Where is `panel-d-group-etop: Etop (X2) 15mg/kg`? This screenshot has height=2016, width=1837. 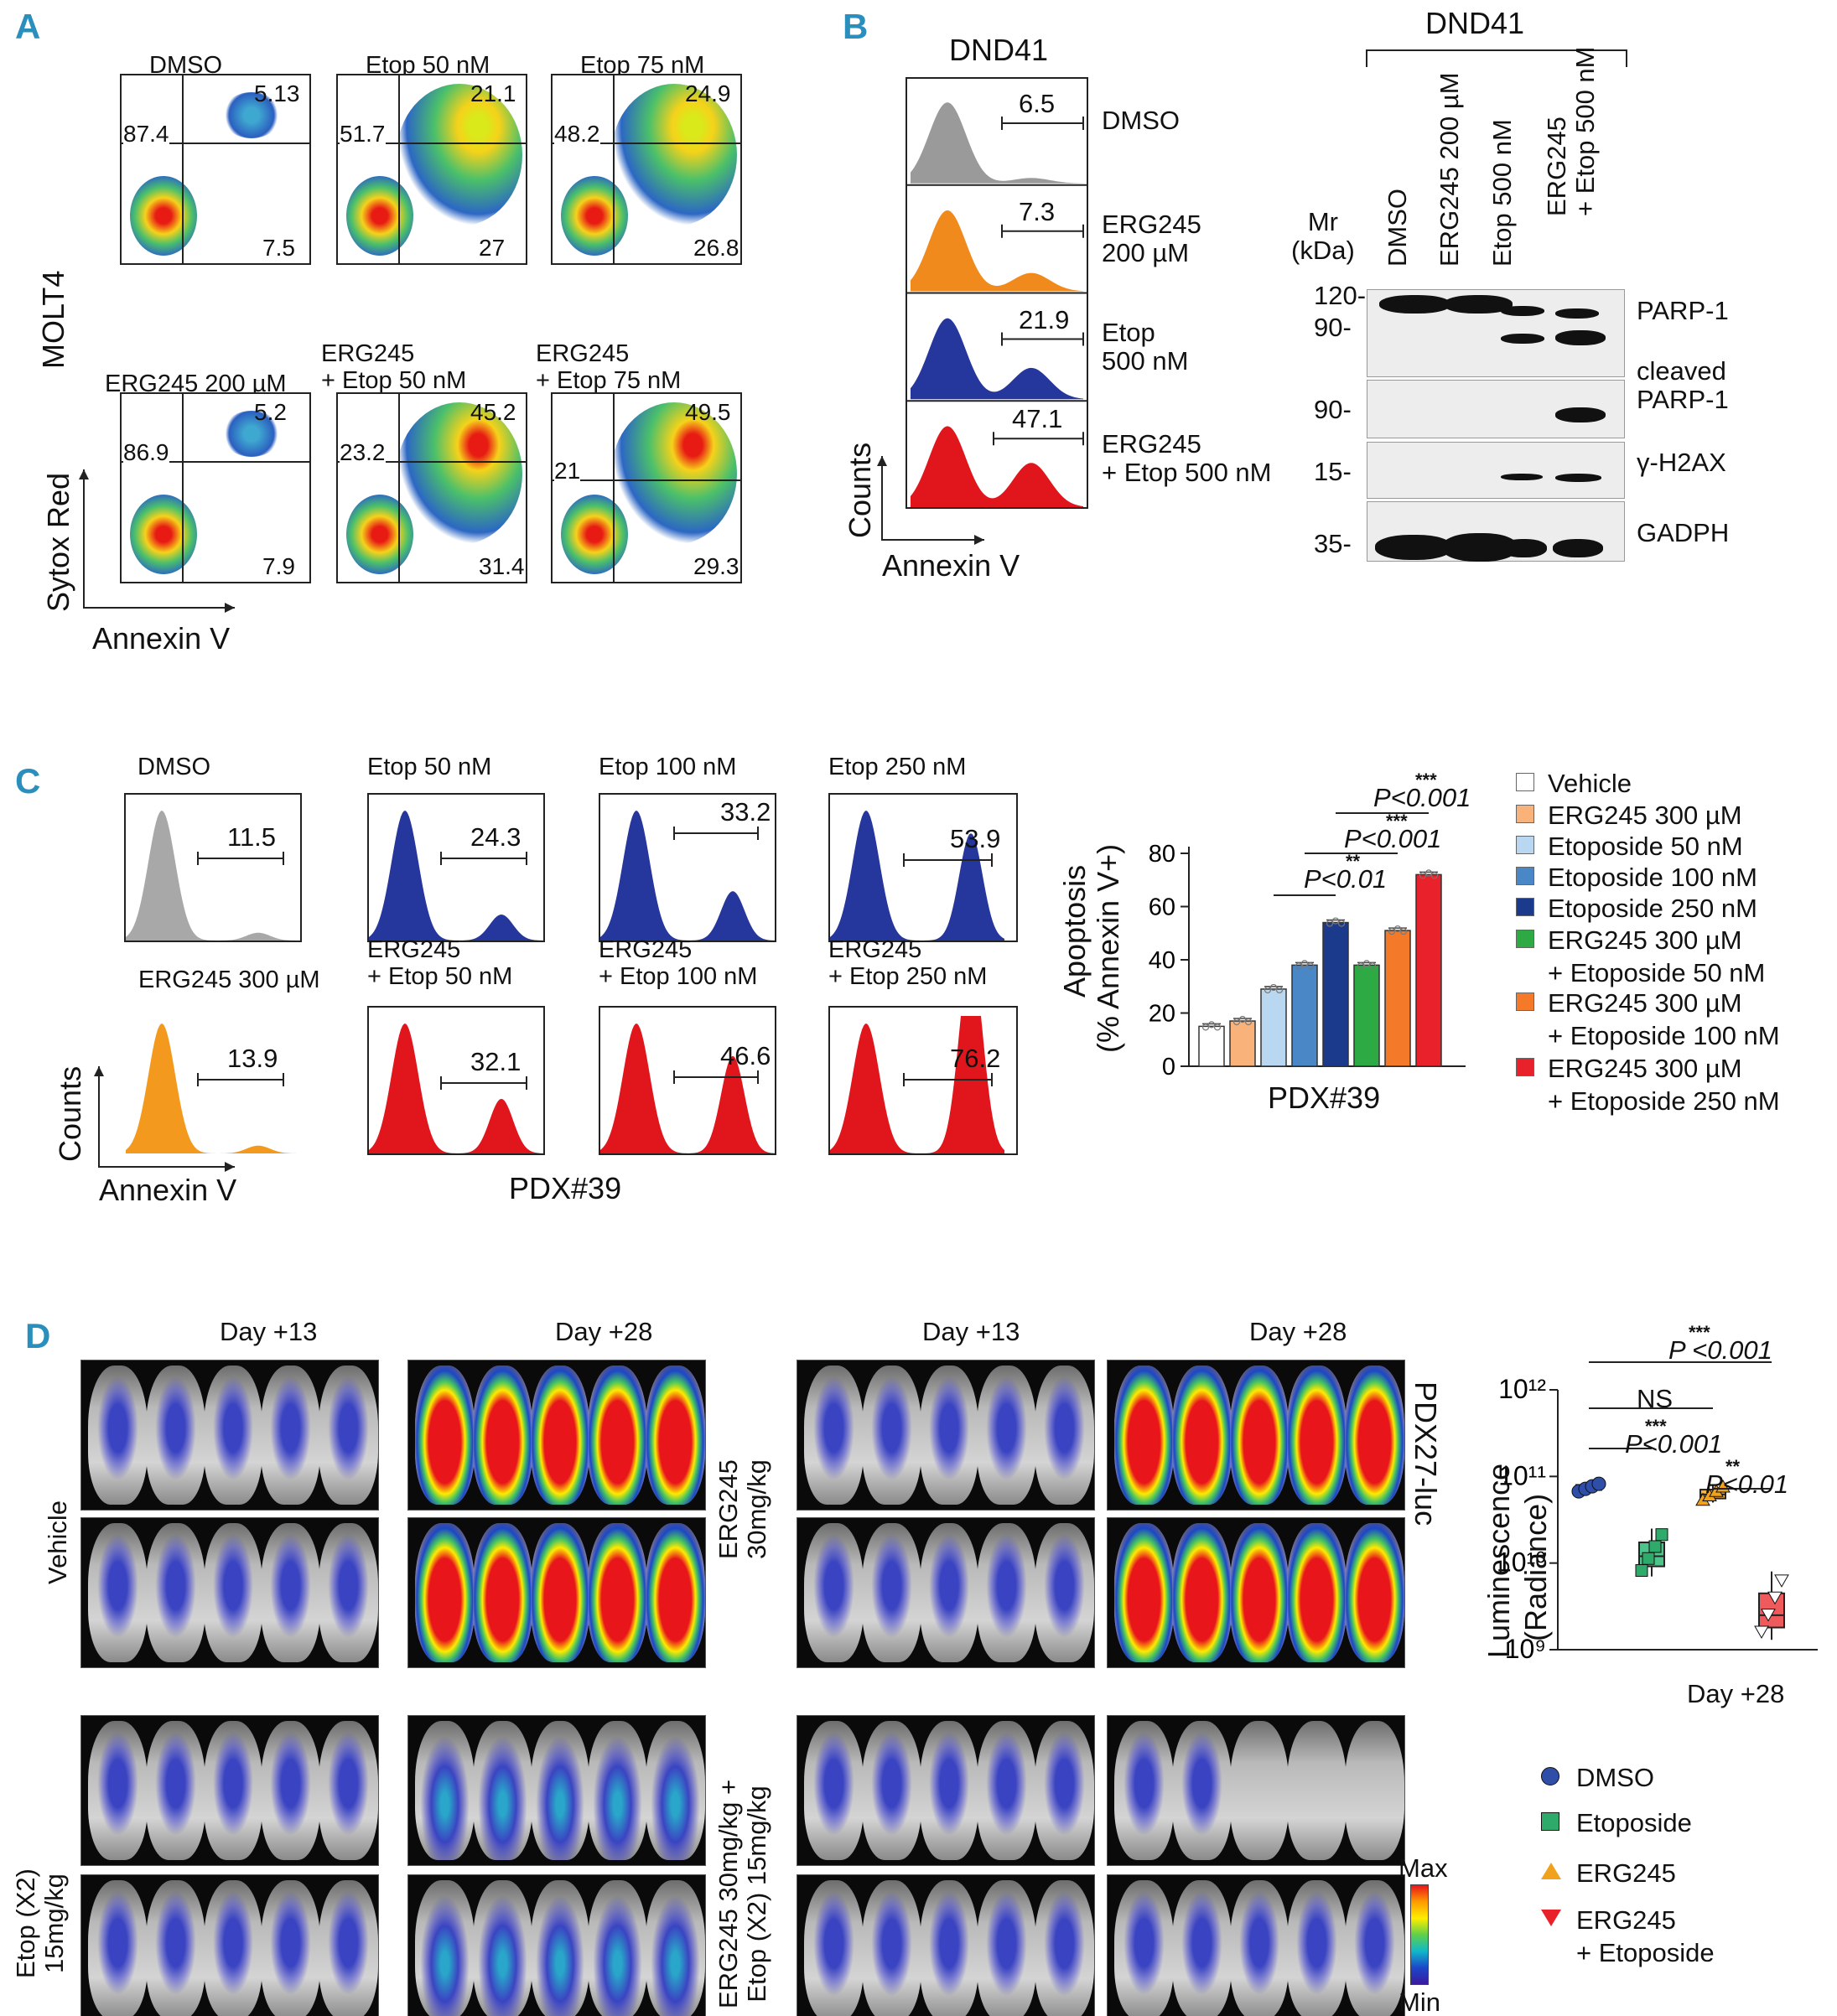 panel-d-group-etop: Etop (X2) 15mg/kg is located at coordinates (40, 1923).